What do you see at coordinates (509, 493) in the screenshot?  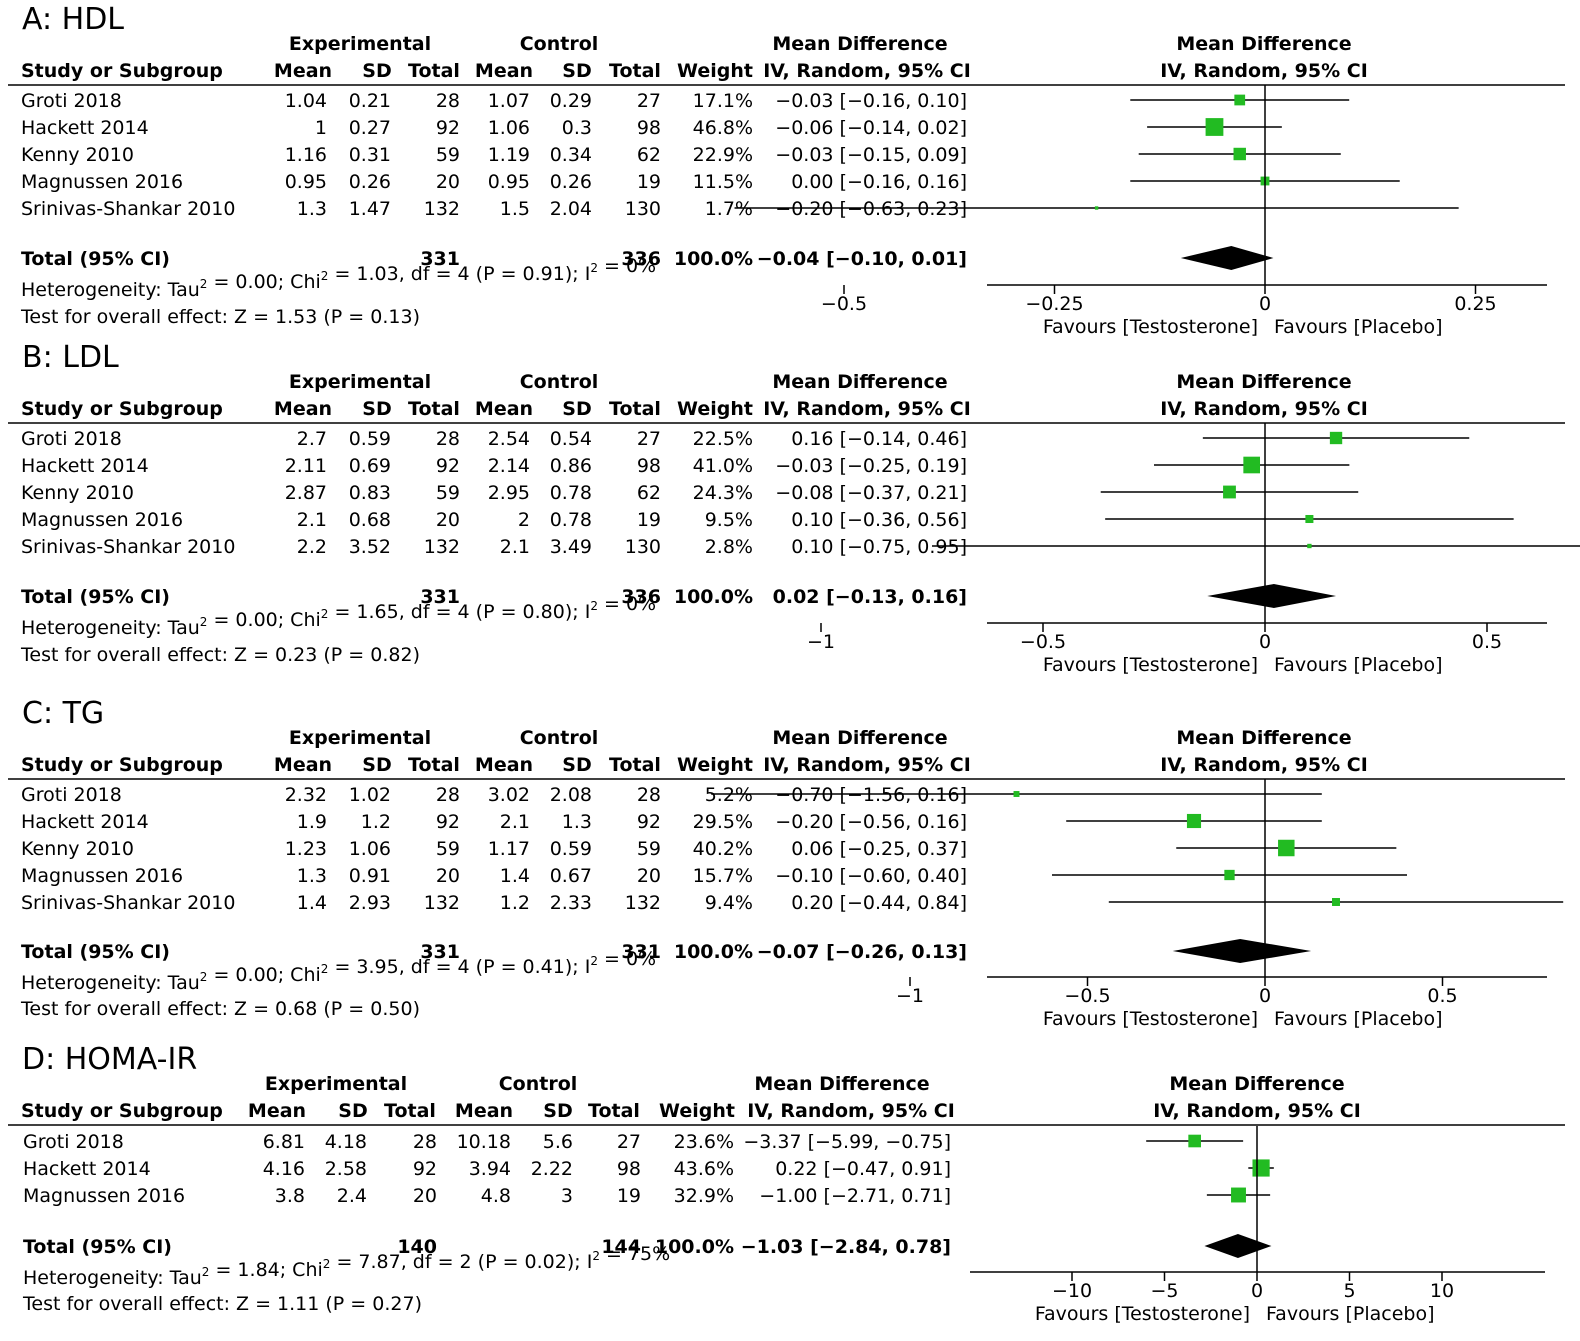 I see `ctl-mean: 2.95` at bounding box center [509, 493].